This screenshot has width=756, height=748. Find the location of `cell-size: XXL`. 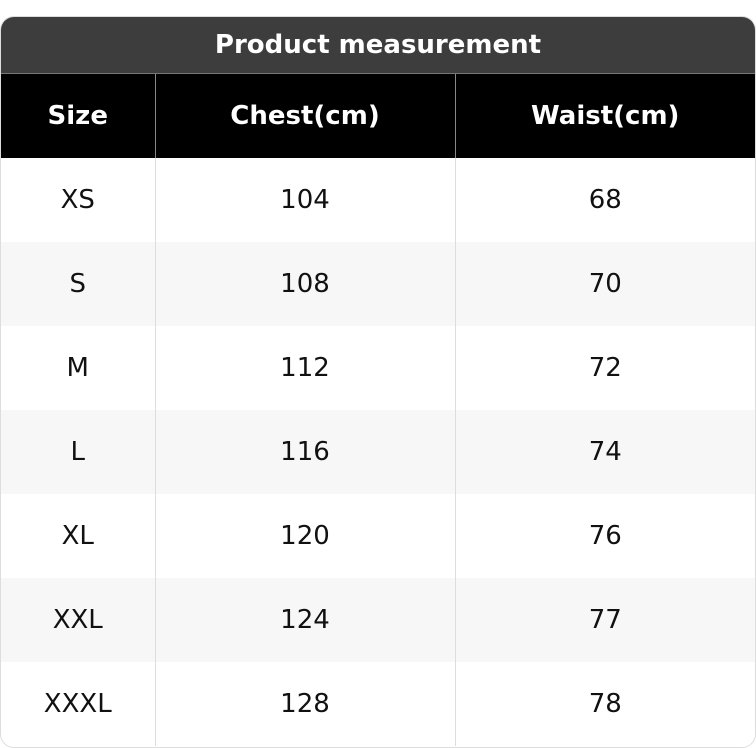

cell-size: XXL is located at coordinates (78, 620).